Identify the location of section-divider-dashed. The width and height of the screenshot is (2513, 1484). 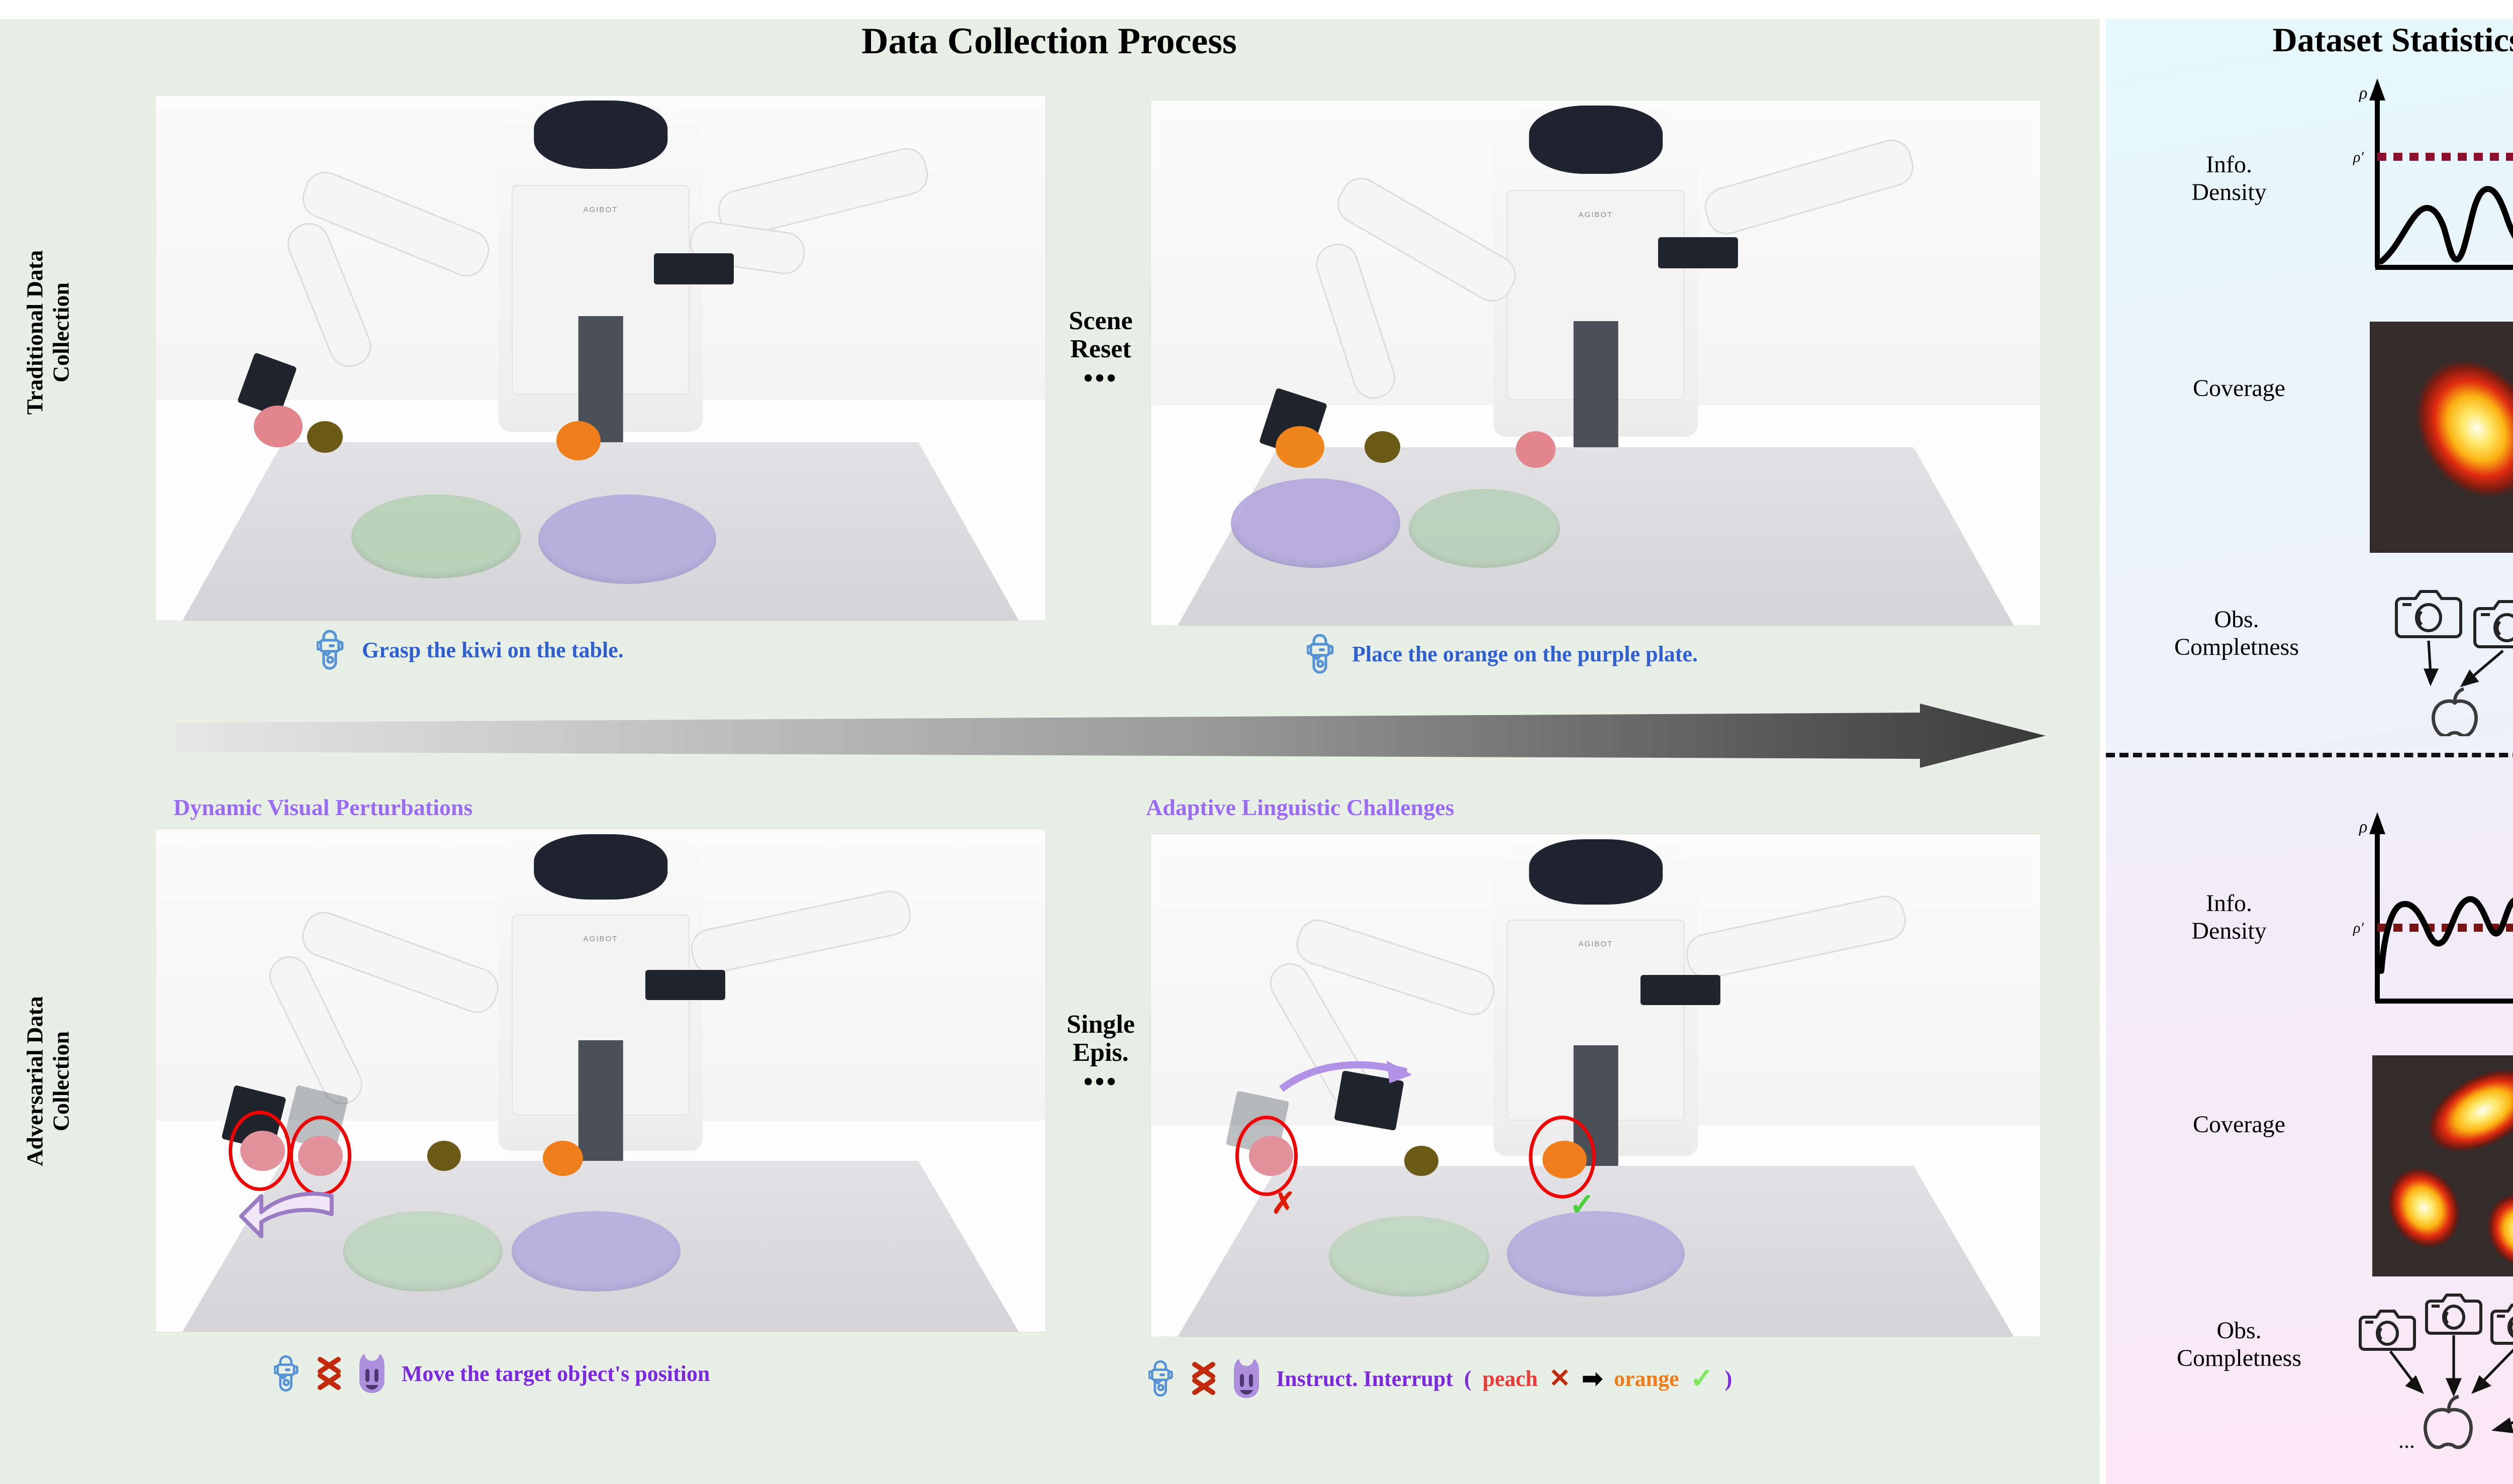
(2309, 755).